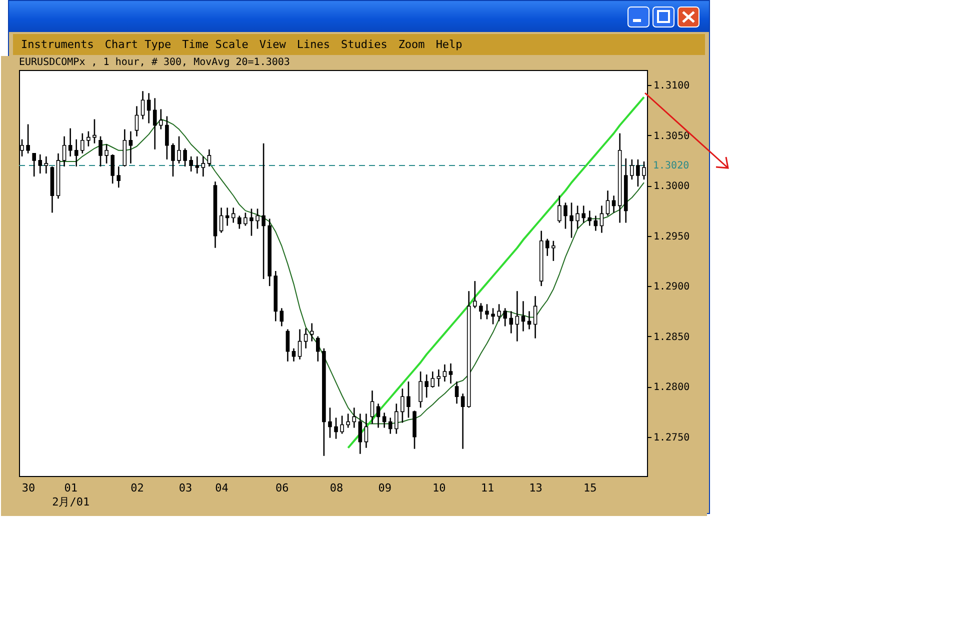 The width and height of the screenshot is (962, 636). What do you see at coordinates (137, 488) in the screenshot?
I see `x-tick-label: 02` at bounding box center [137, 488].